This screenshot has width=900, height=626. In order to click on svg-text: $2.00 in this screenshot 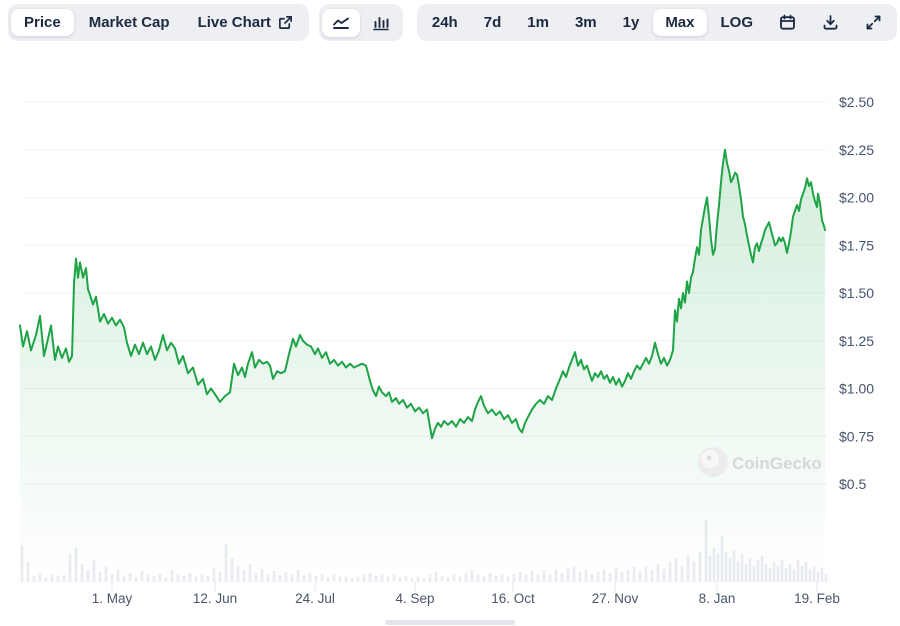, I will do `click(856, 198)`.